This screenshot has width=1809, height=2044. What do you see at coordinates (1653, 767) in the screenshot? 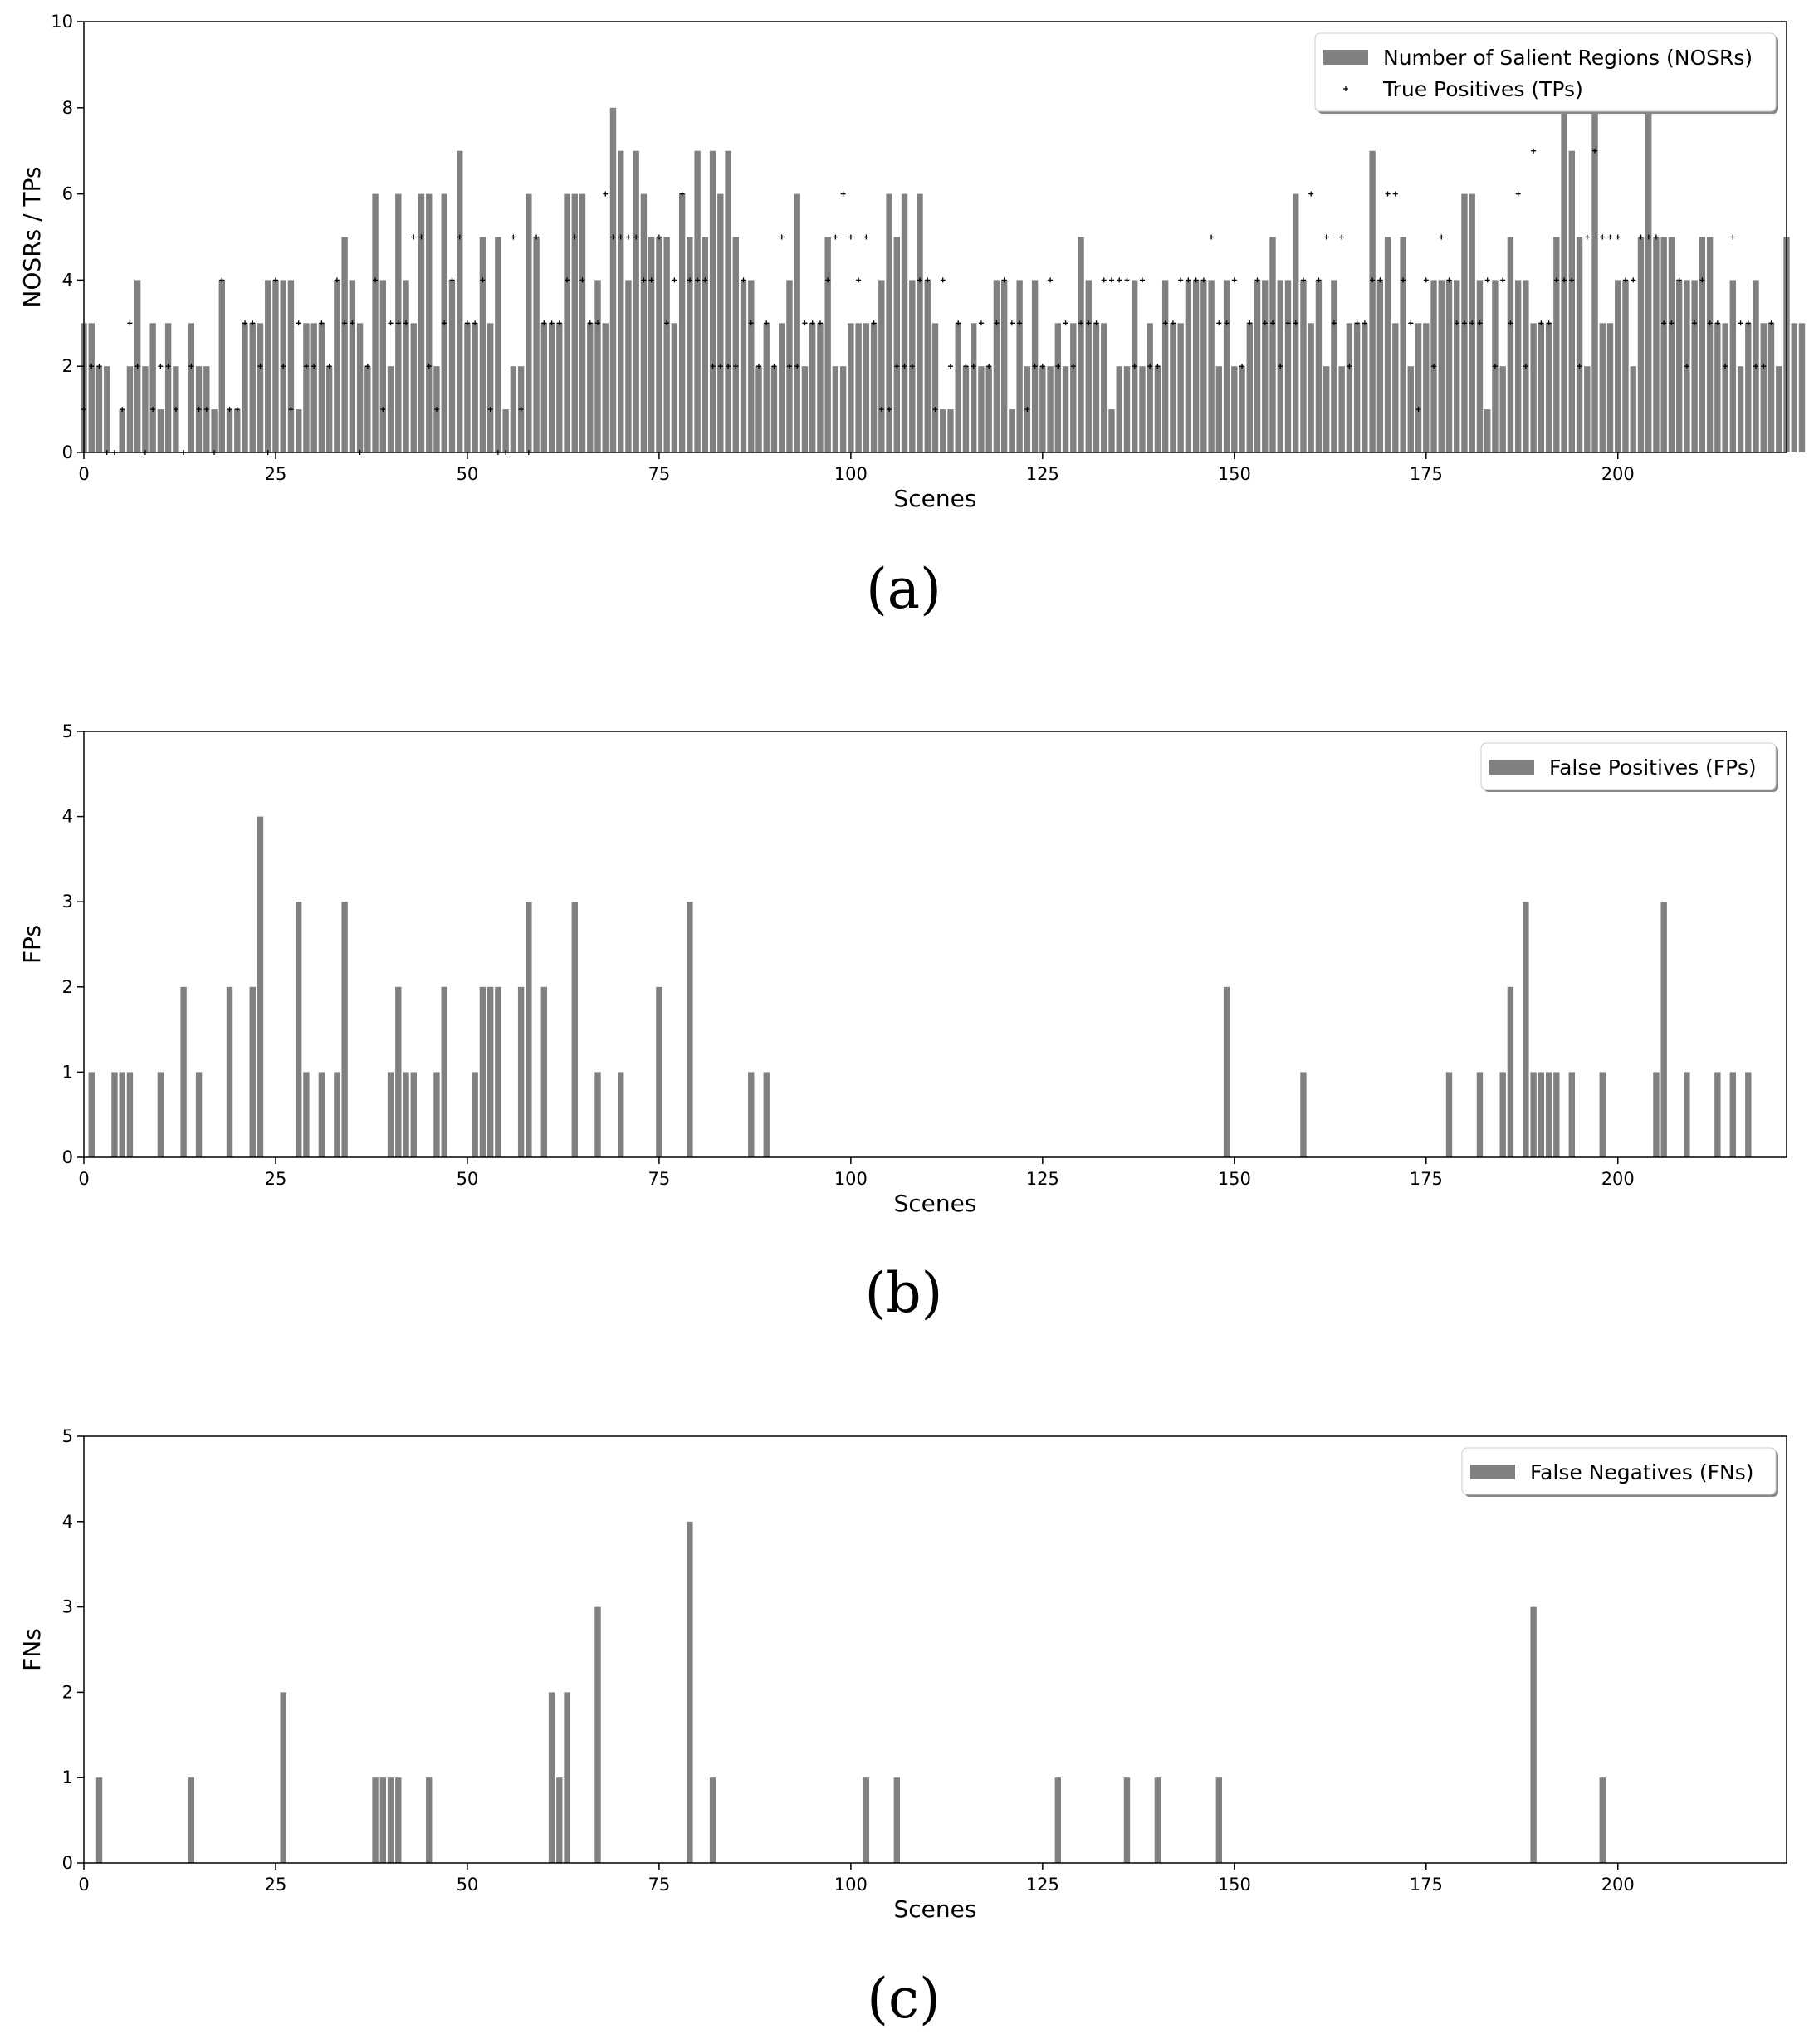
I see `legend-entry: False Positives (FPs)` at bounding box center [1653, 767].